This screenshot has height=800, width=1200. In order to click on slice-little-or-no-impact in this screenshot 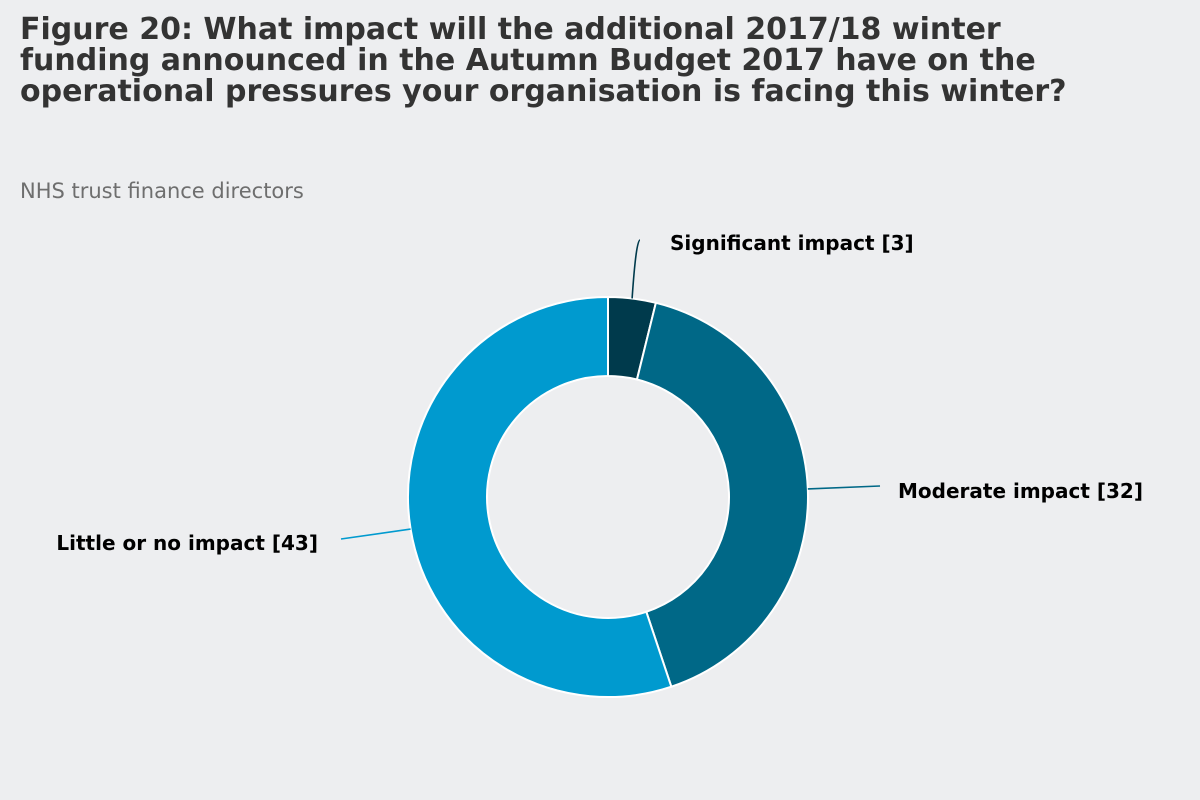, I will do `click(540, 496)`.